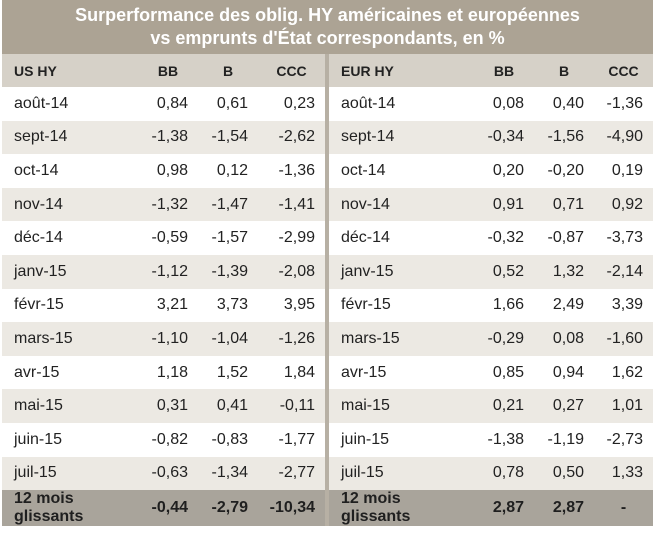 The width and height of the screenshot is (655, 553). I want to click on eur-label-cell: déc-14, so click(399, 238).